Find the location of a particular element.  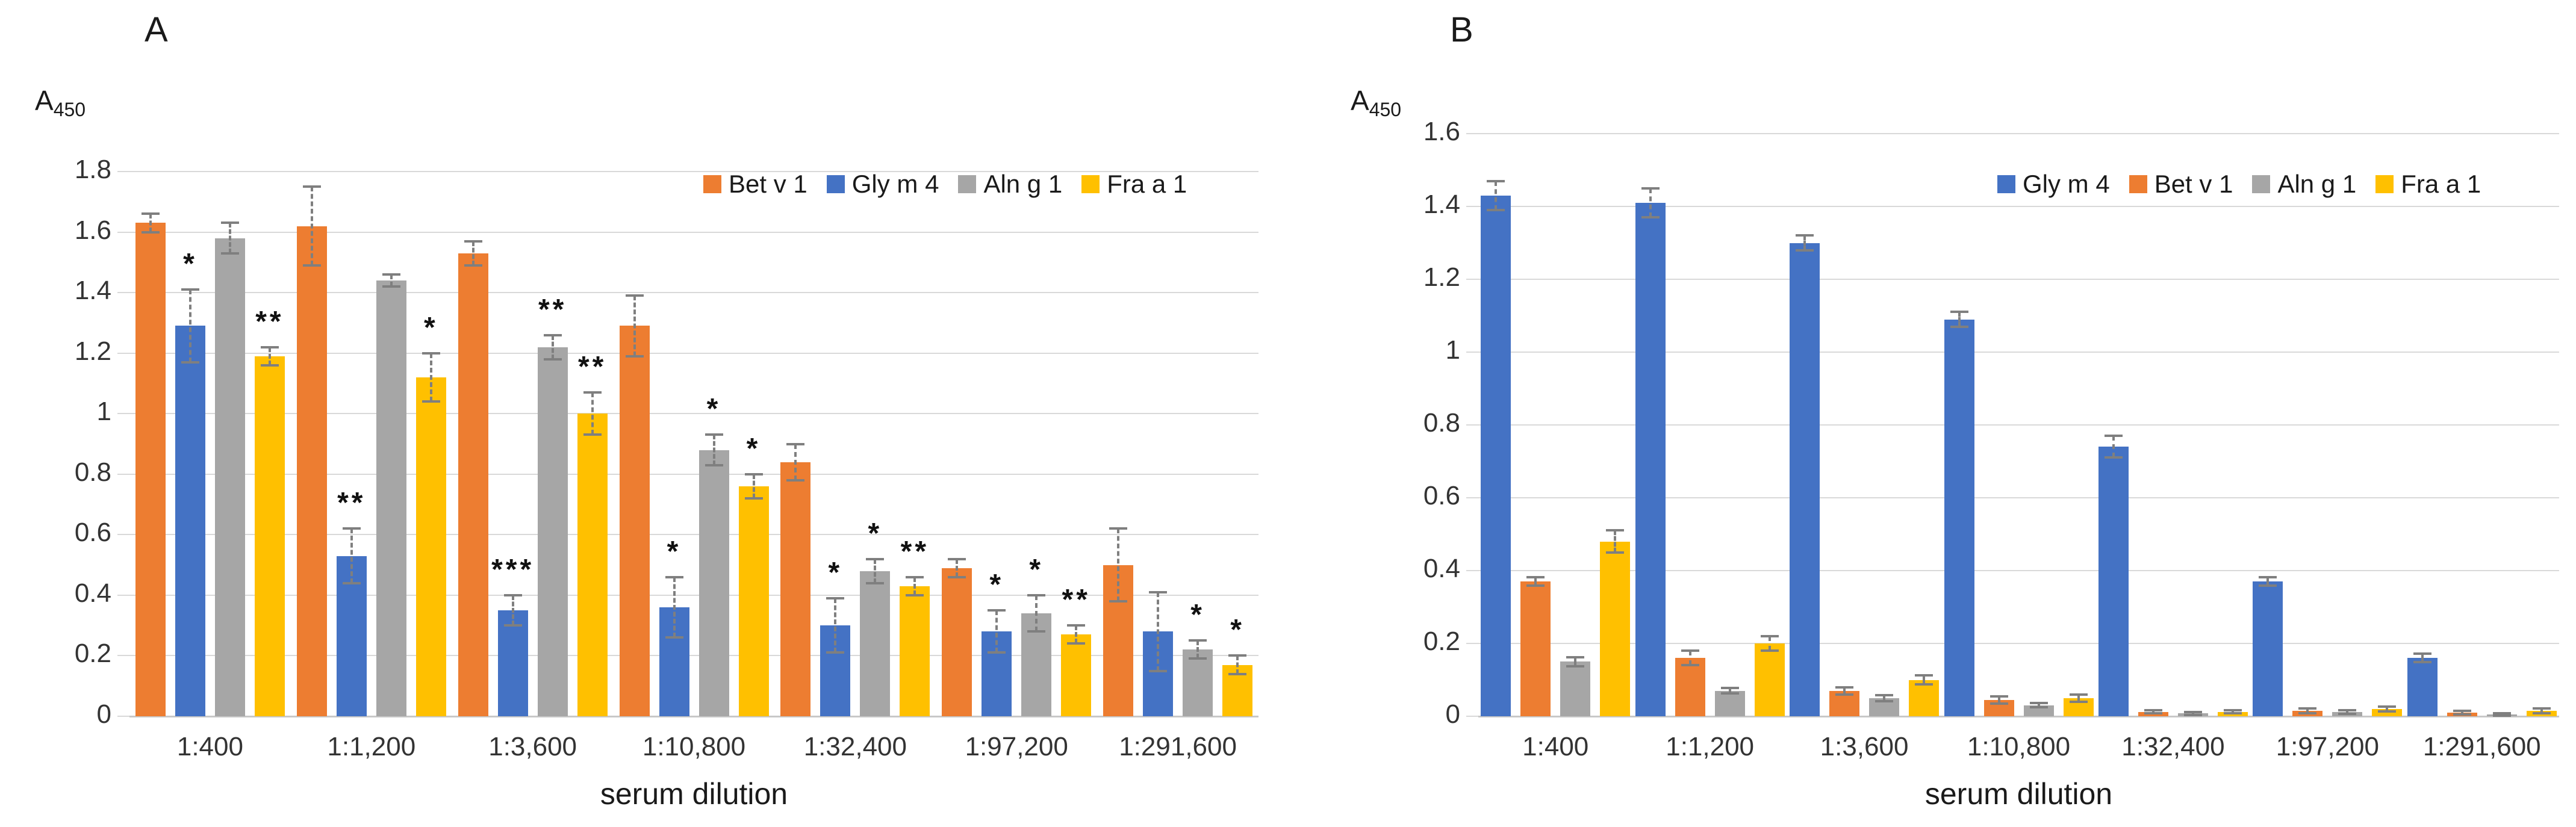

x-tick-label: 1:32,400 is located at coordinates (2173, 747).